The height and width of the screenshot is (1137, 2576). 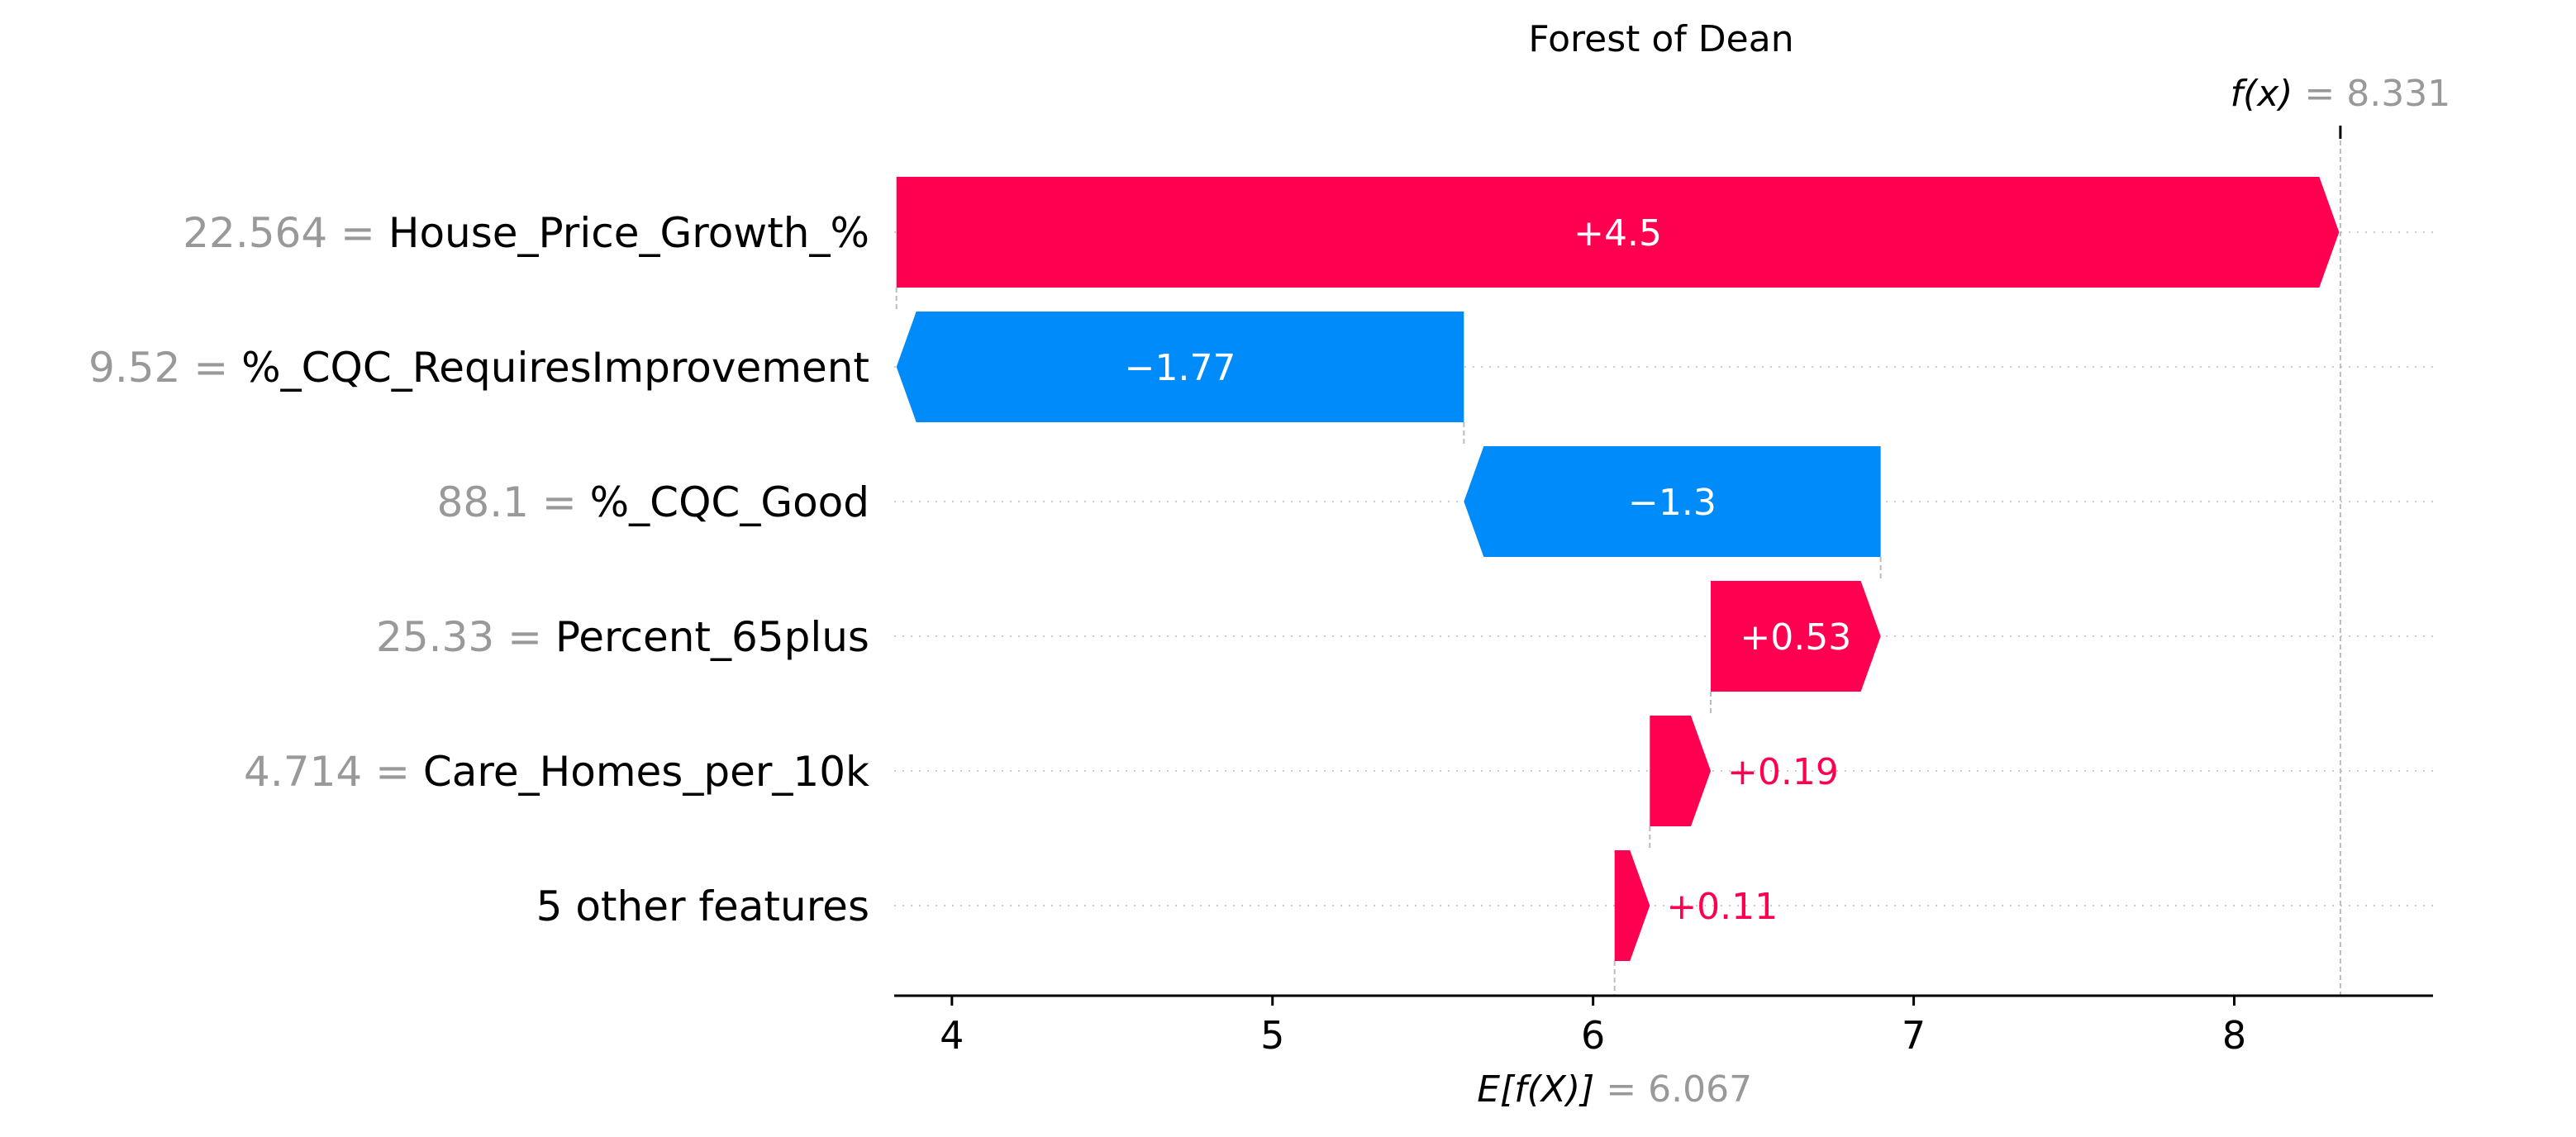 I want to click on feature-label: 4.714 = Care_Homes_per_10k, so click(x=557, y=772).